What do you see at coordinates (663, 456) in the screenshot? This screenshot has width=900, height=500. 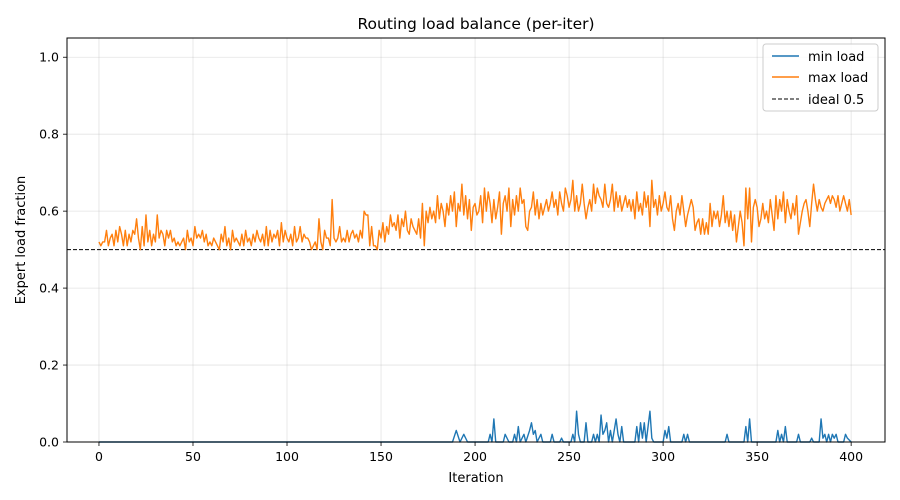 I see `x-tick-label: 300` at bounding box center [663, 456].